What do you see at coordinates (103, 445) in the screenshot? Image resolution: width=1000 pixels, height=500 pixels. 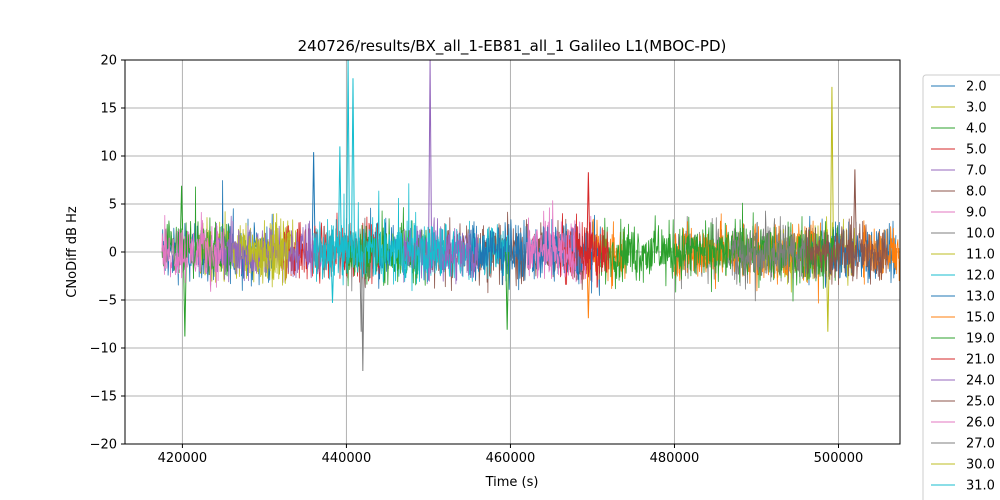 I see `y-tick-label: −20` at bounding box center [103, 445].